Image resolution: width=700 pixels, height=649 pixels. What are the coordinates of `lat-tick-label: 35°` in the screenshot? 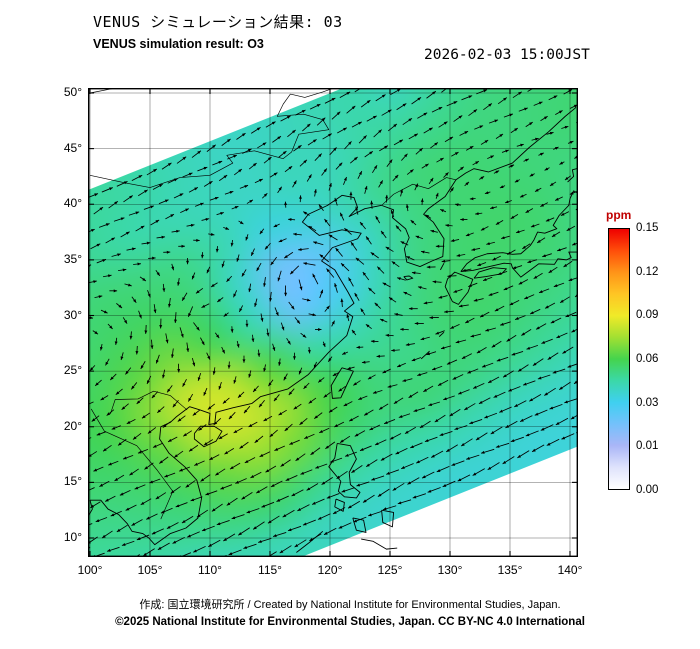 It's located at (72, 258).